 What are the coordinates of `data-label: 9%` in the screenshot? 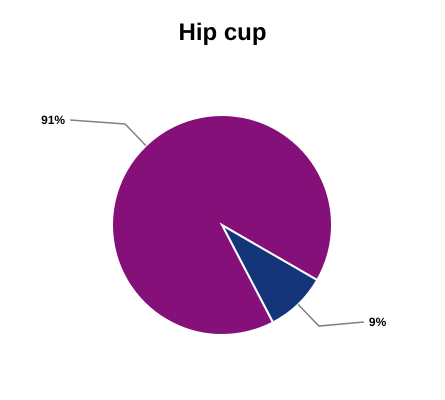 It's located at (377, 322).